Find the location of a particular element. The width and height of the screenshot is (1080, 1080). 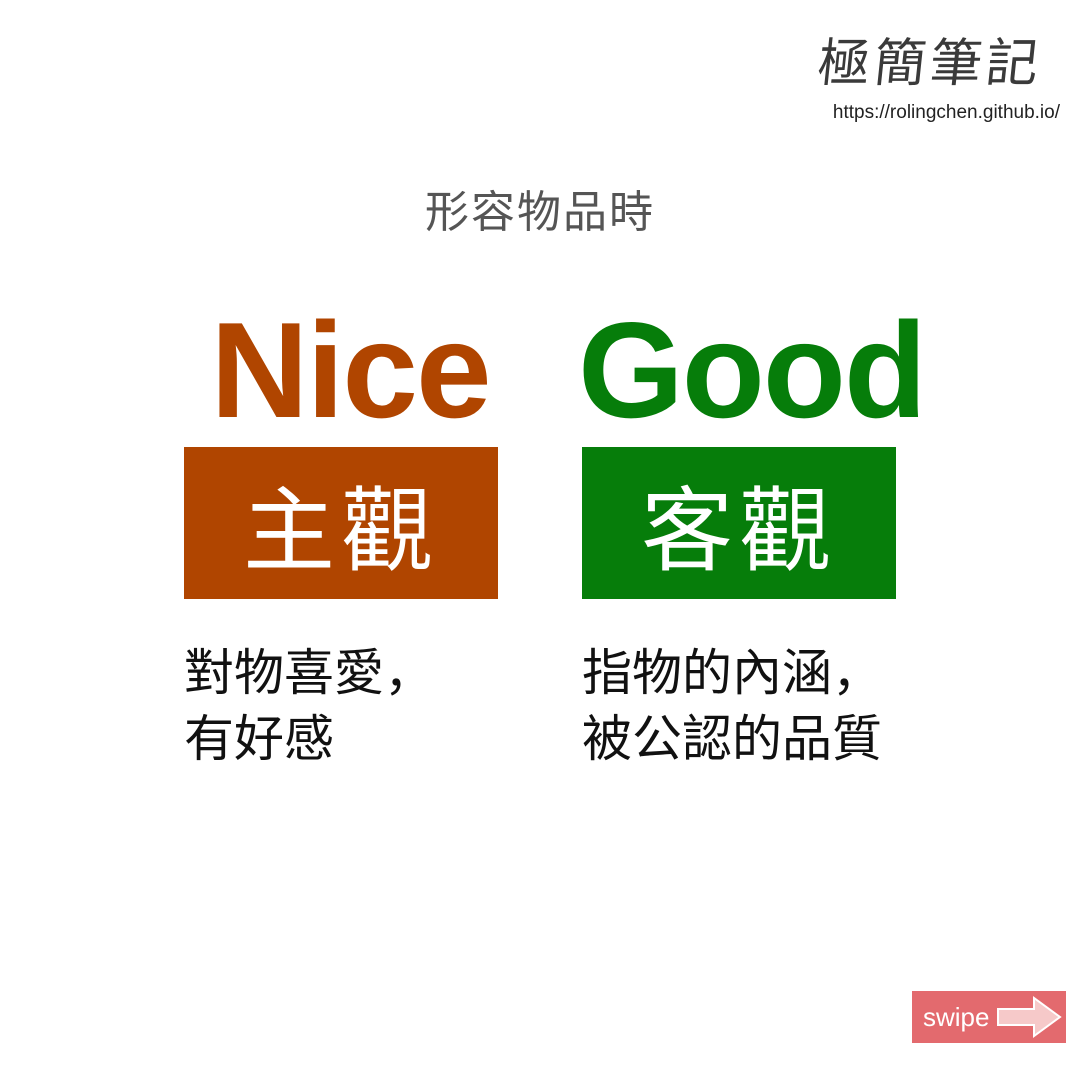

description-good-line-2: 被公認的品質 is located at coordinates (732, 739).